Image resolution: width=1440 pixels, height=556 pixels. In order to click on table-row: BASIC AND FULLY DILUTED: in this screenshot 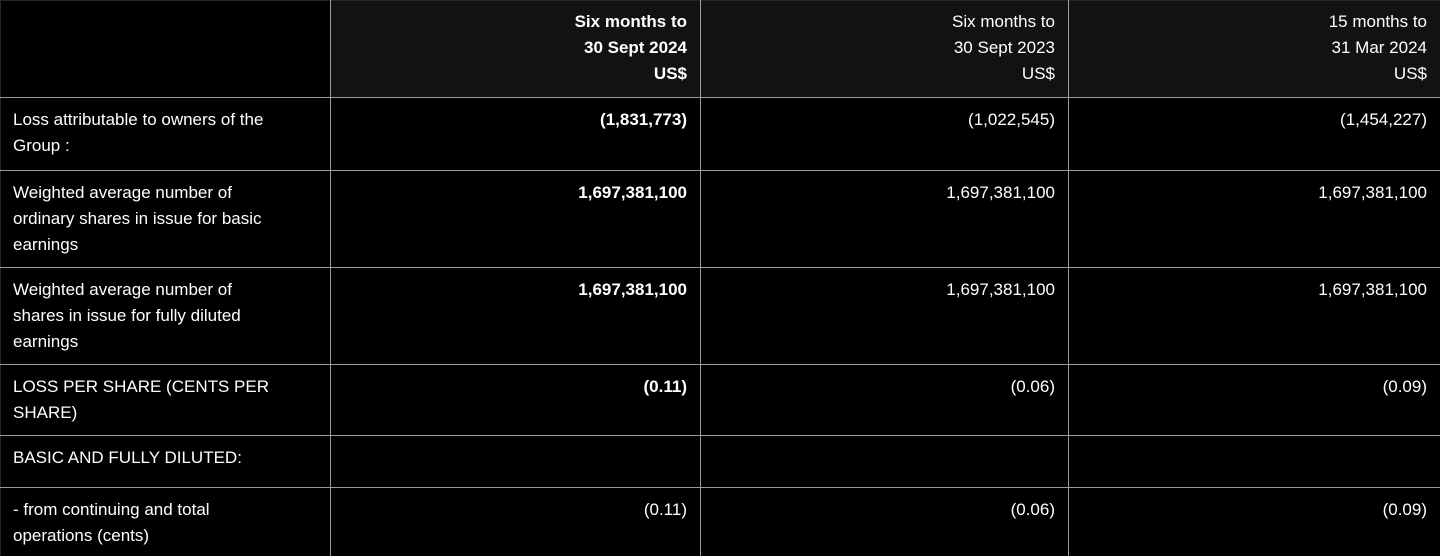, I will do `click(720, 461)`.